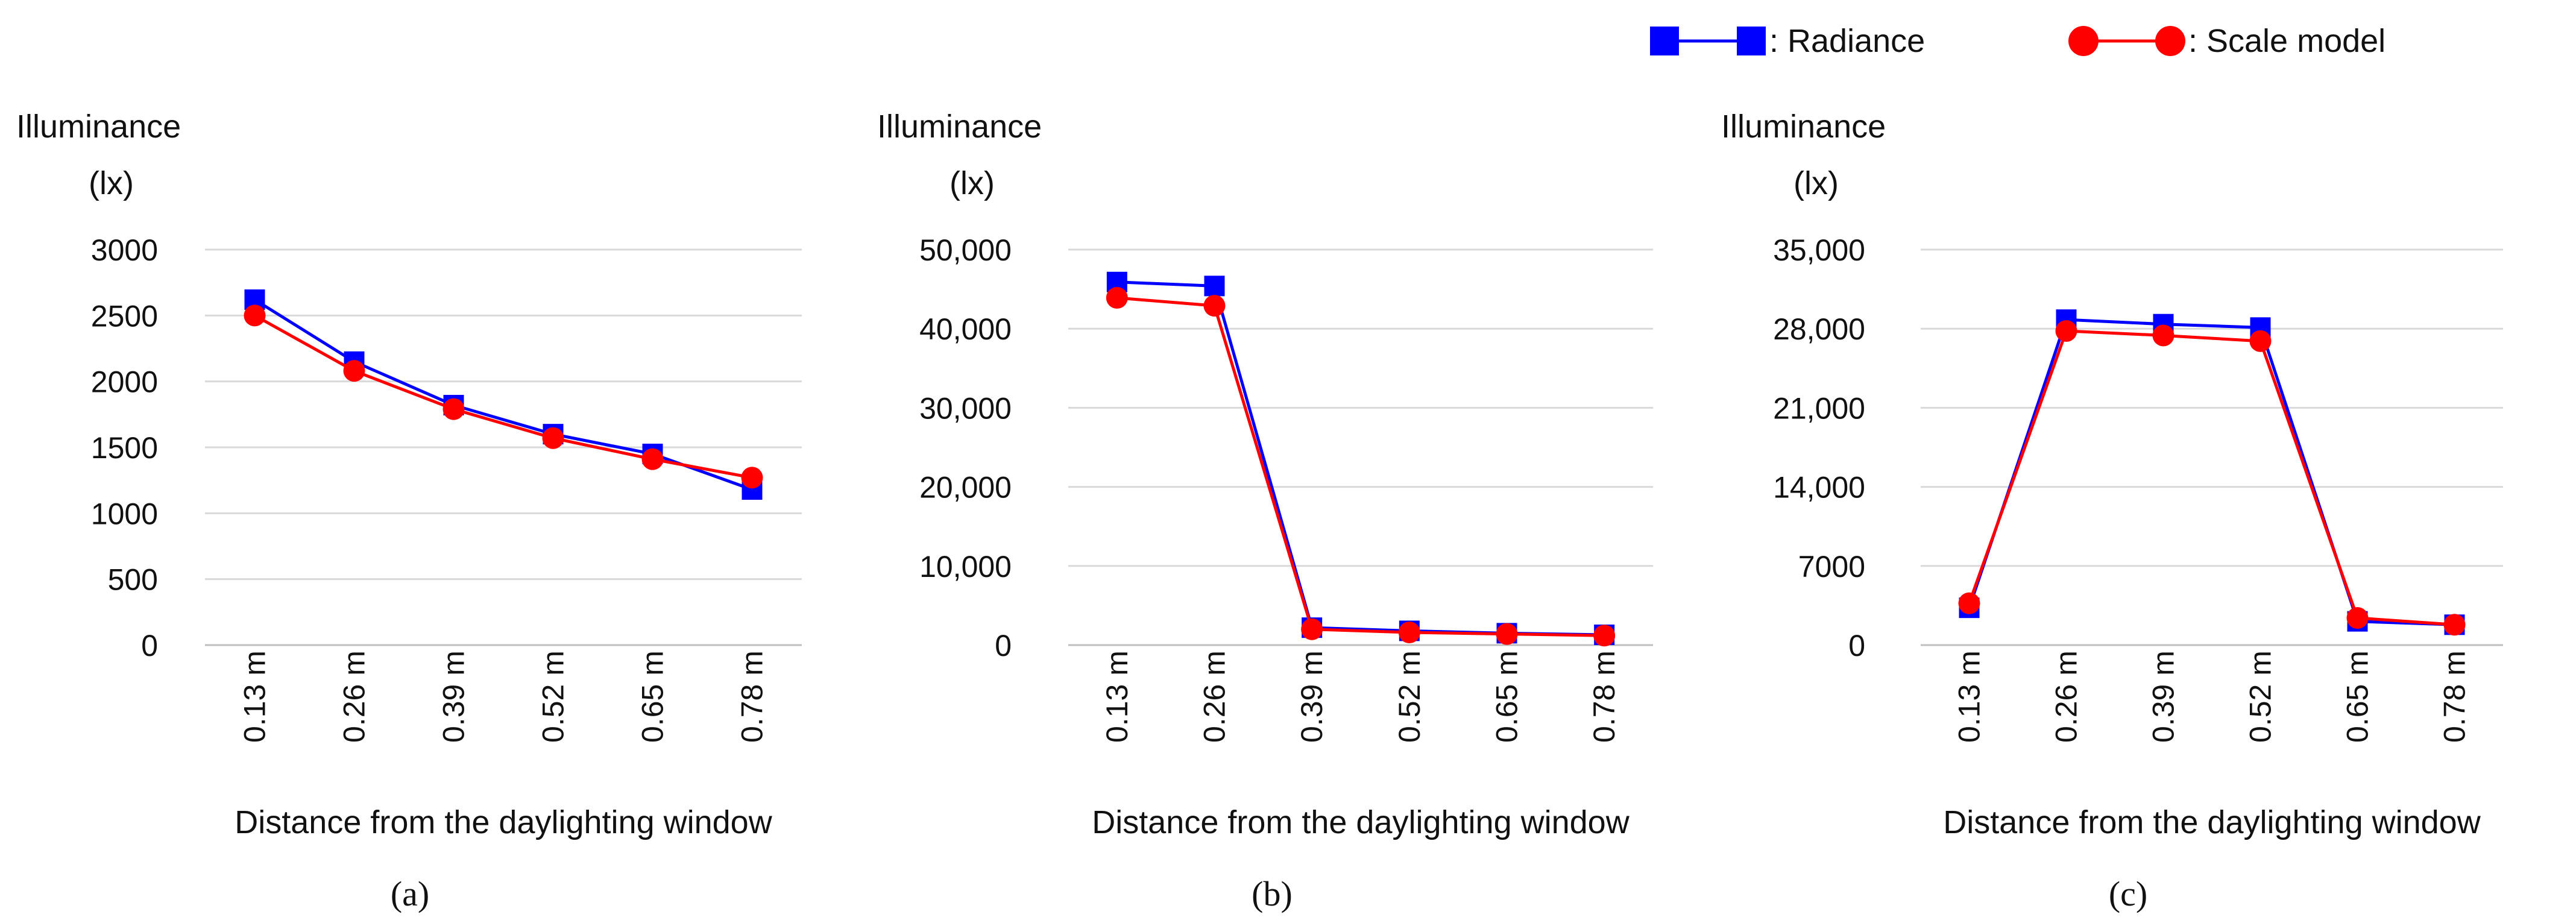 The height and width of the screenshot is (923, 2576). What do you see at coordinates (965, 408) in the screenshot?
I see `y-tick-label: 30,000` at bounding box center [965, 408].